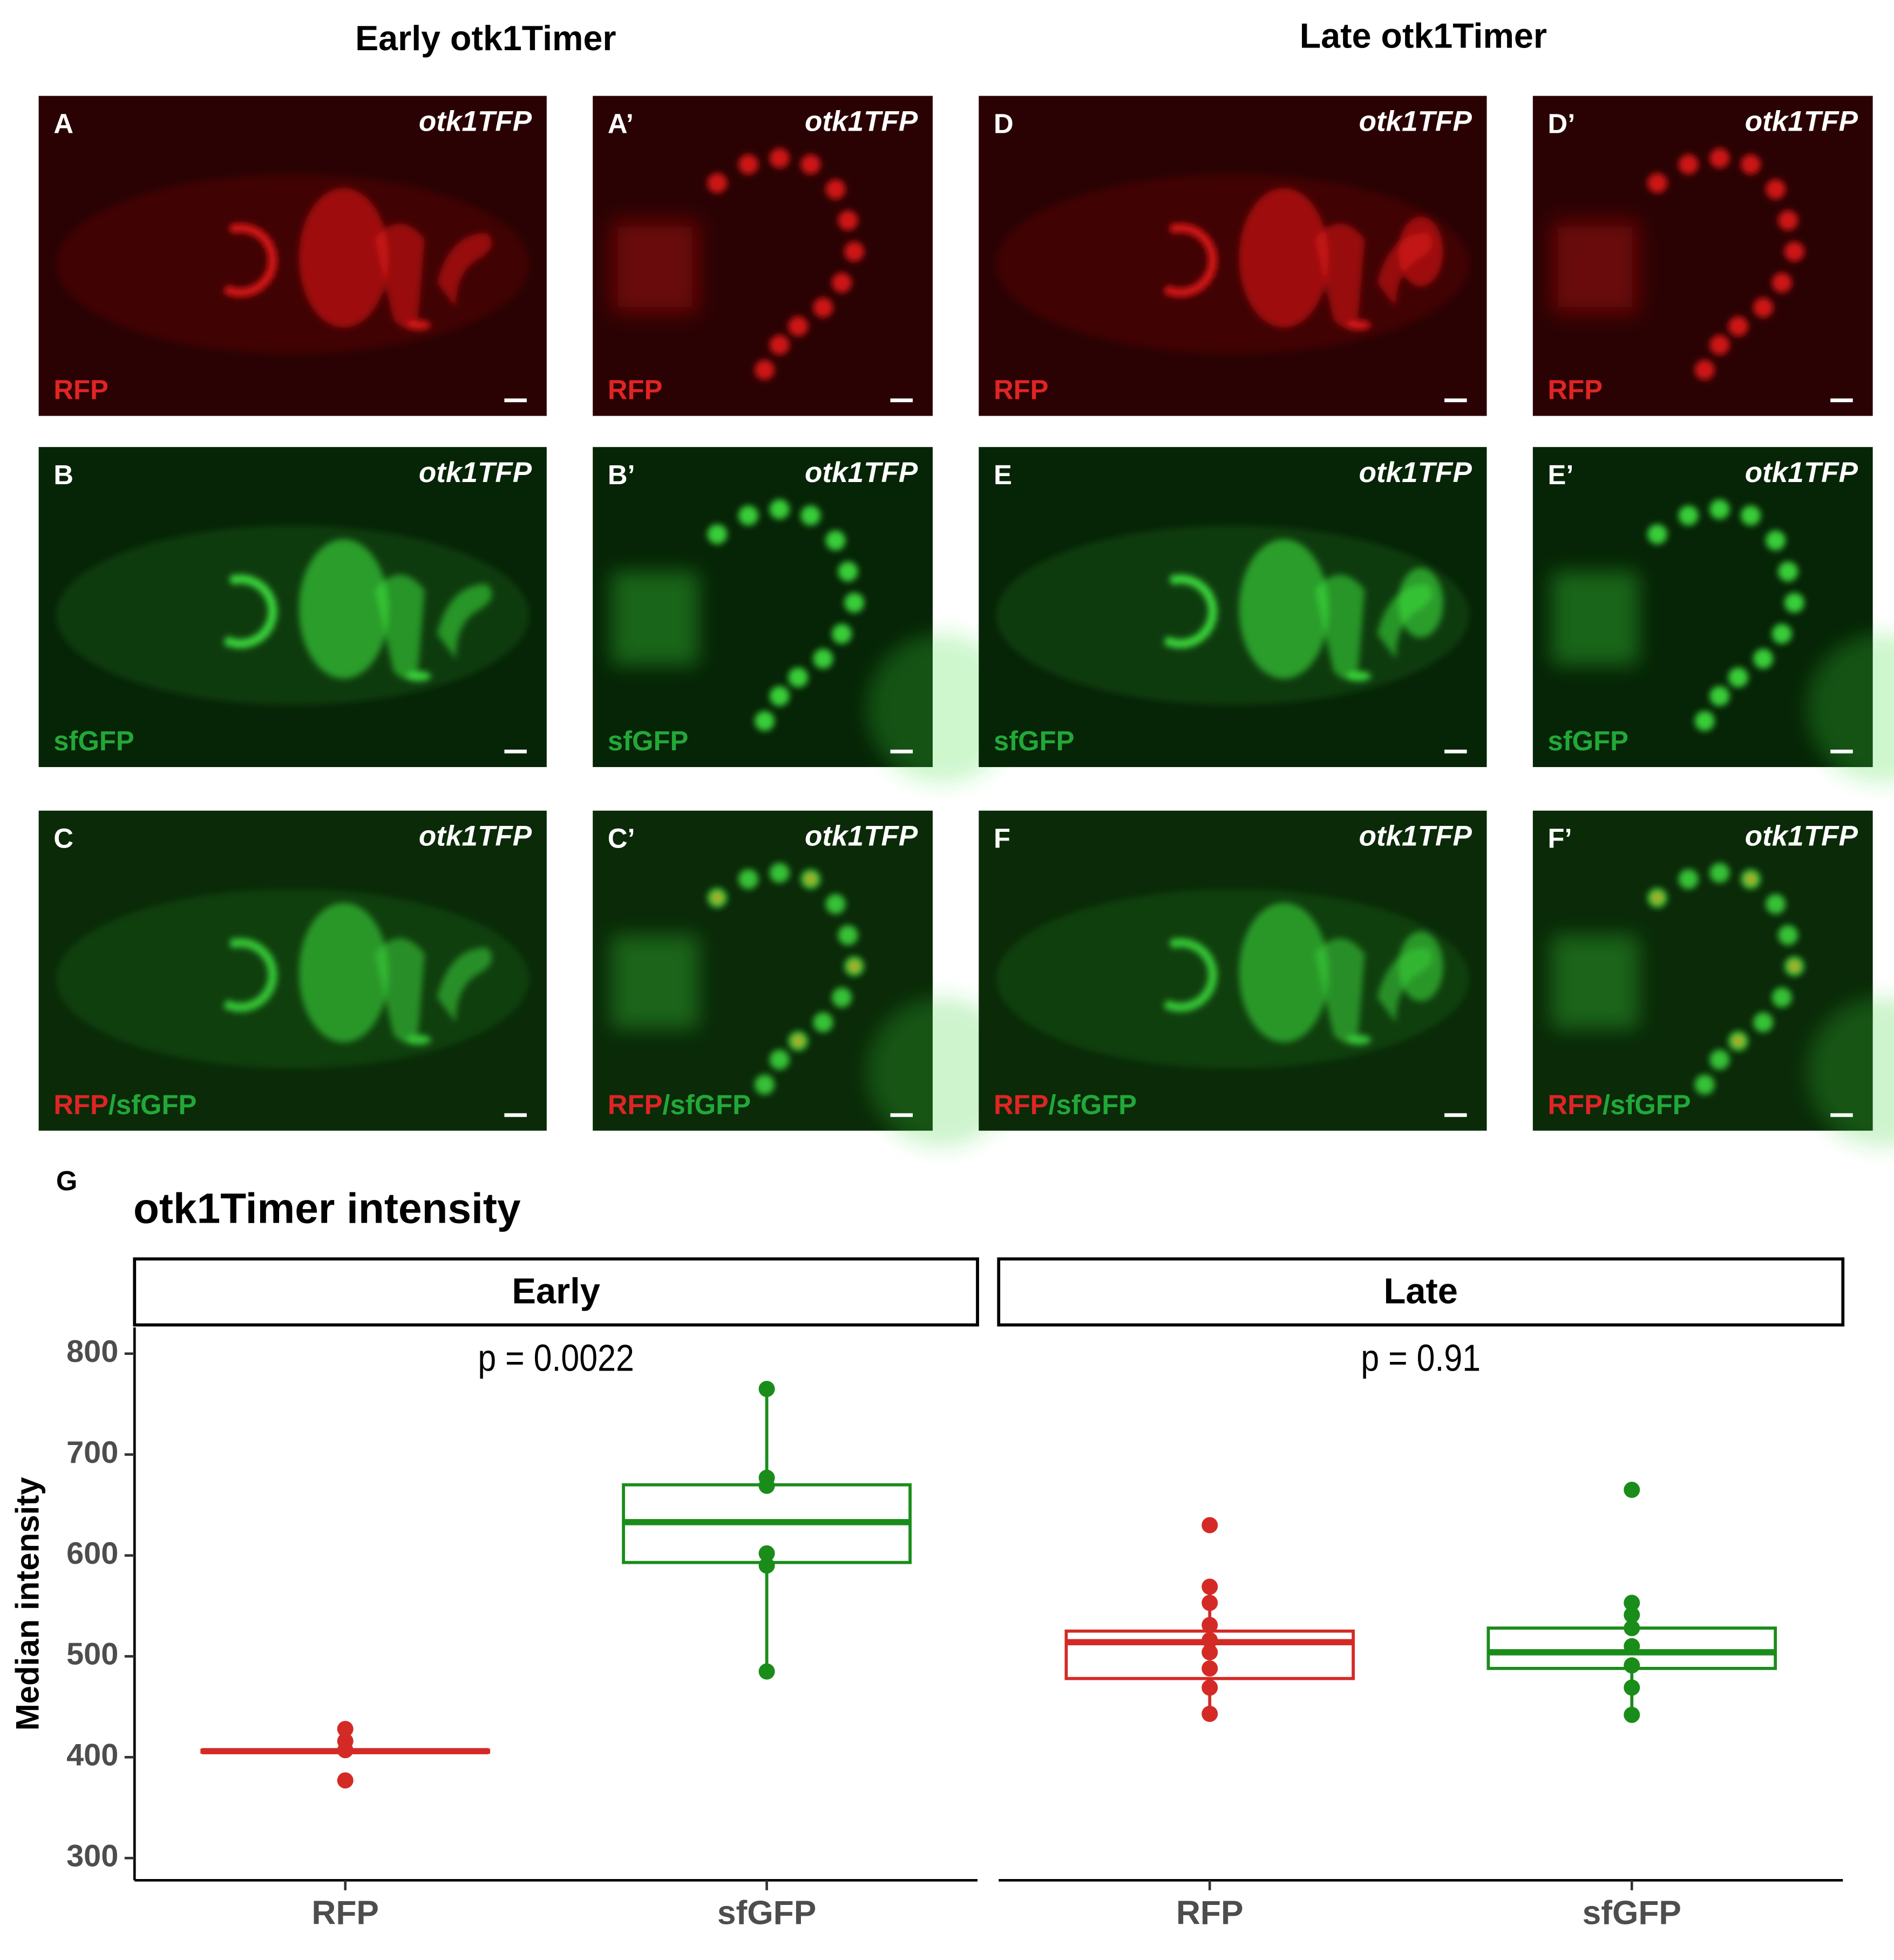  I want to click on channel-part: RFP, so click(1575, 1104).